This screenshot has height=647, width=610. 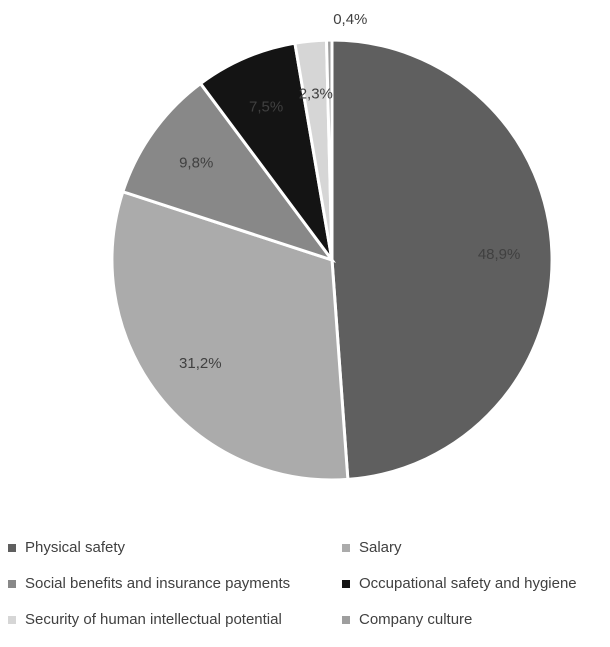 I want to click on data-label-social-benefits-and-insurance-payments: 9,8%, so click(x=196, y=162).